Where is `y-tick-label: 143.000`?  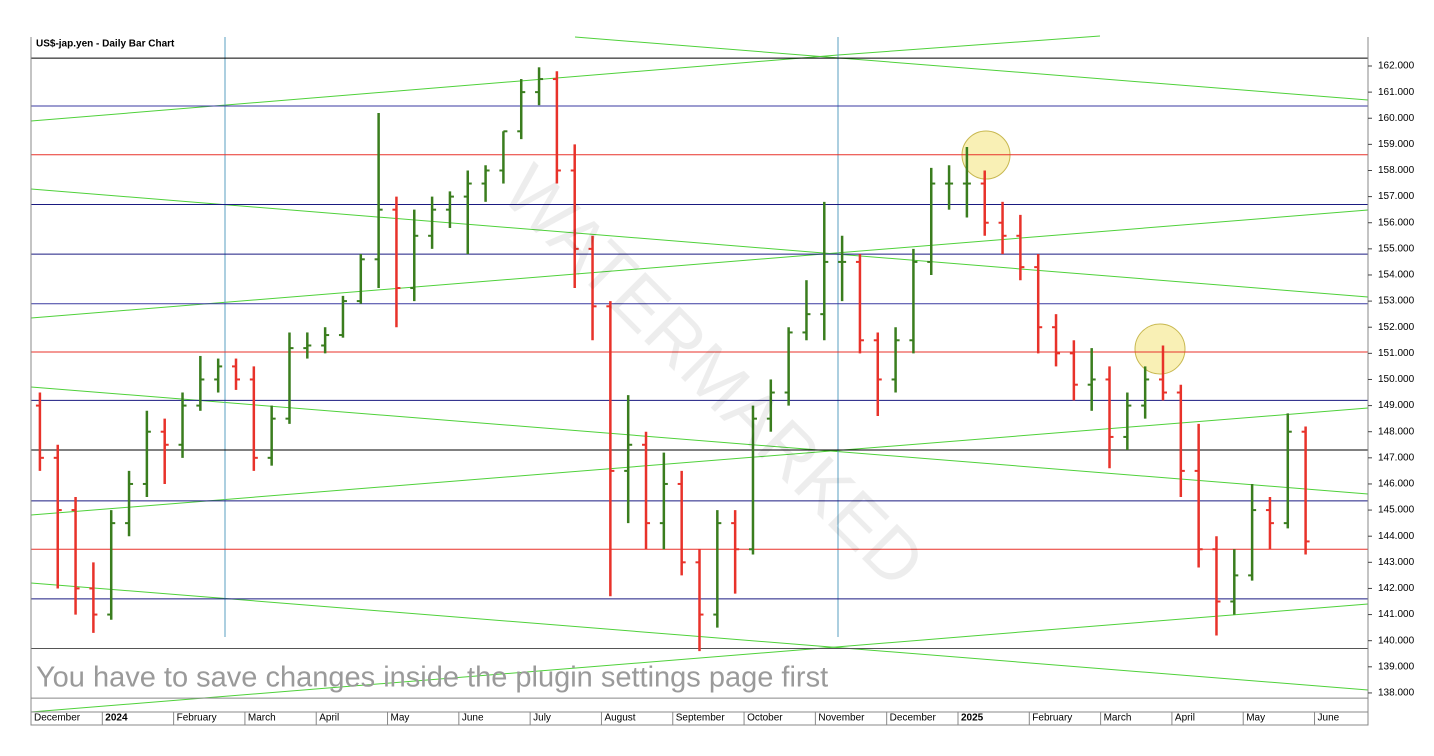 y-tick-label: 143.000 is located at coordinates (1396, 562).